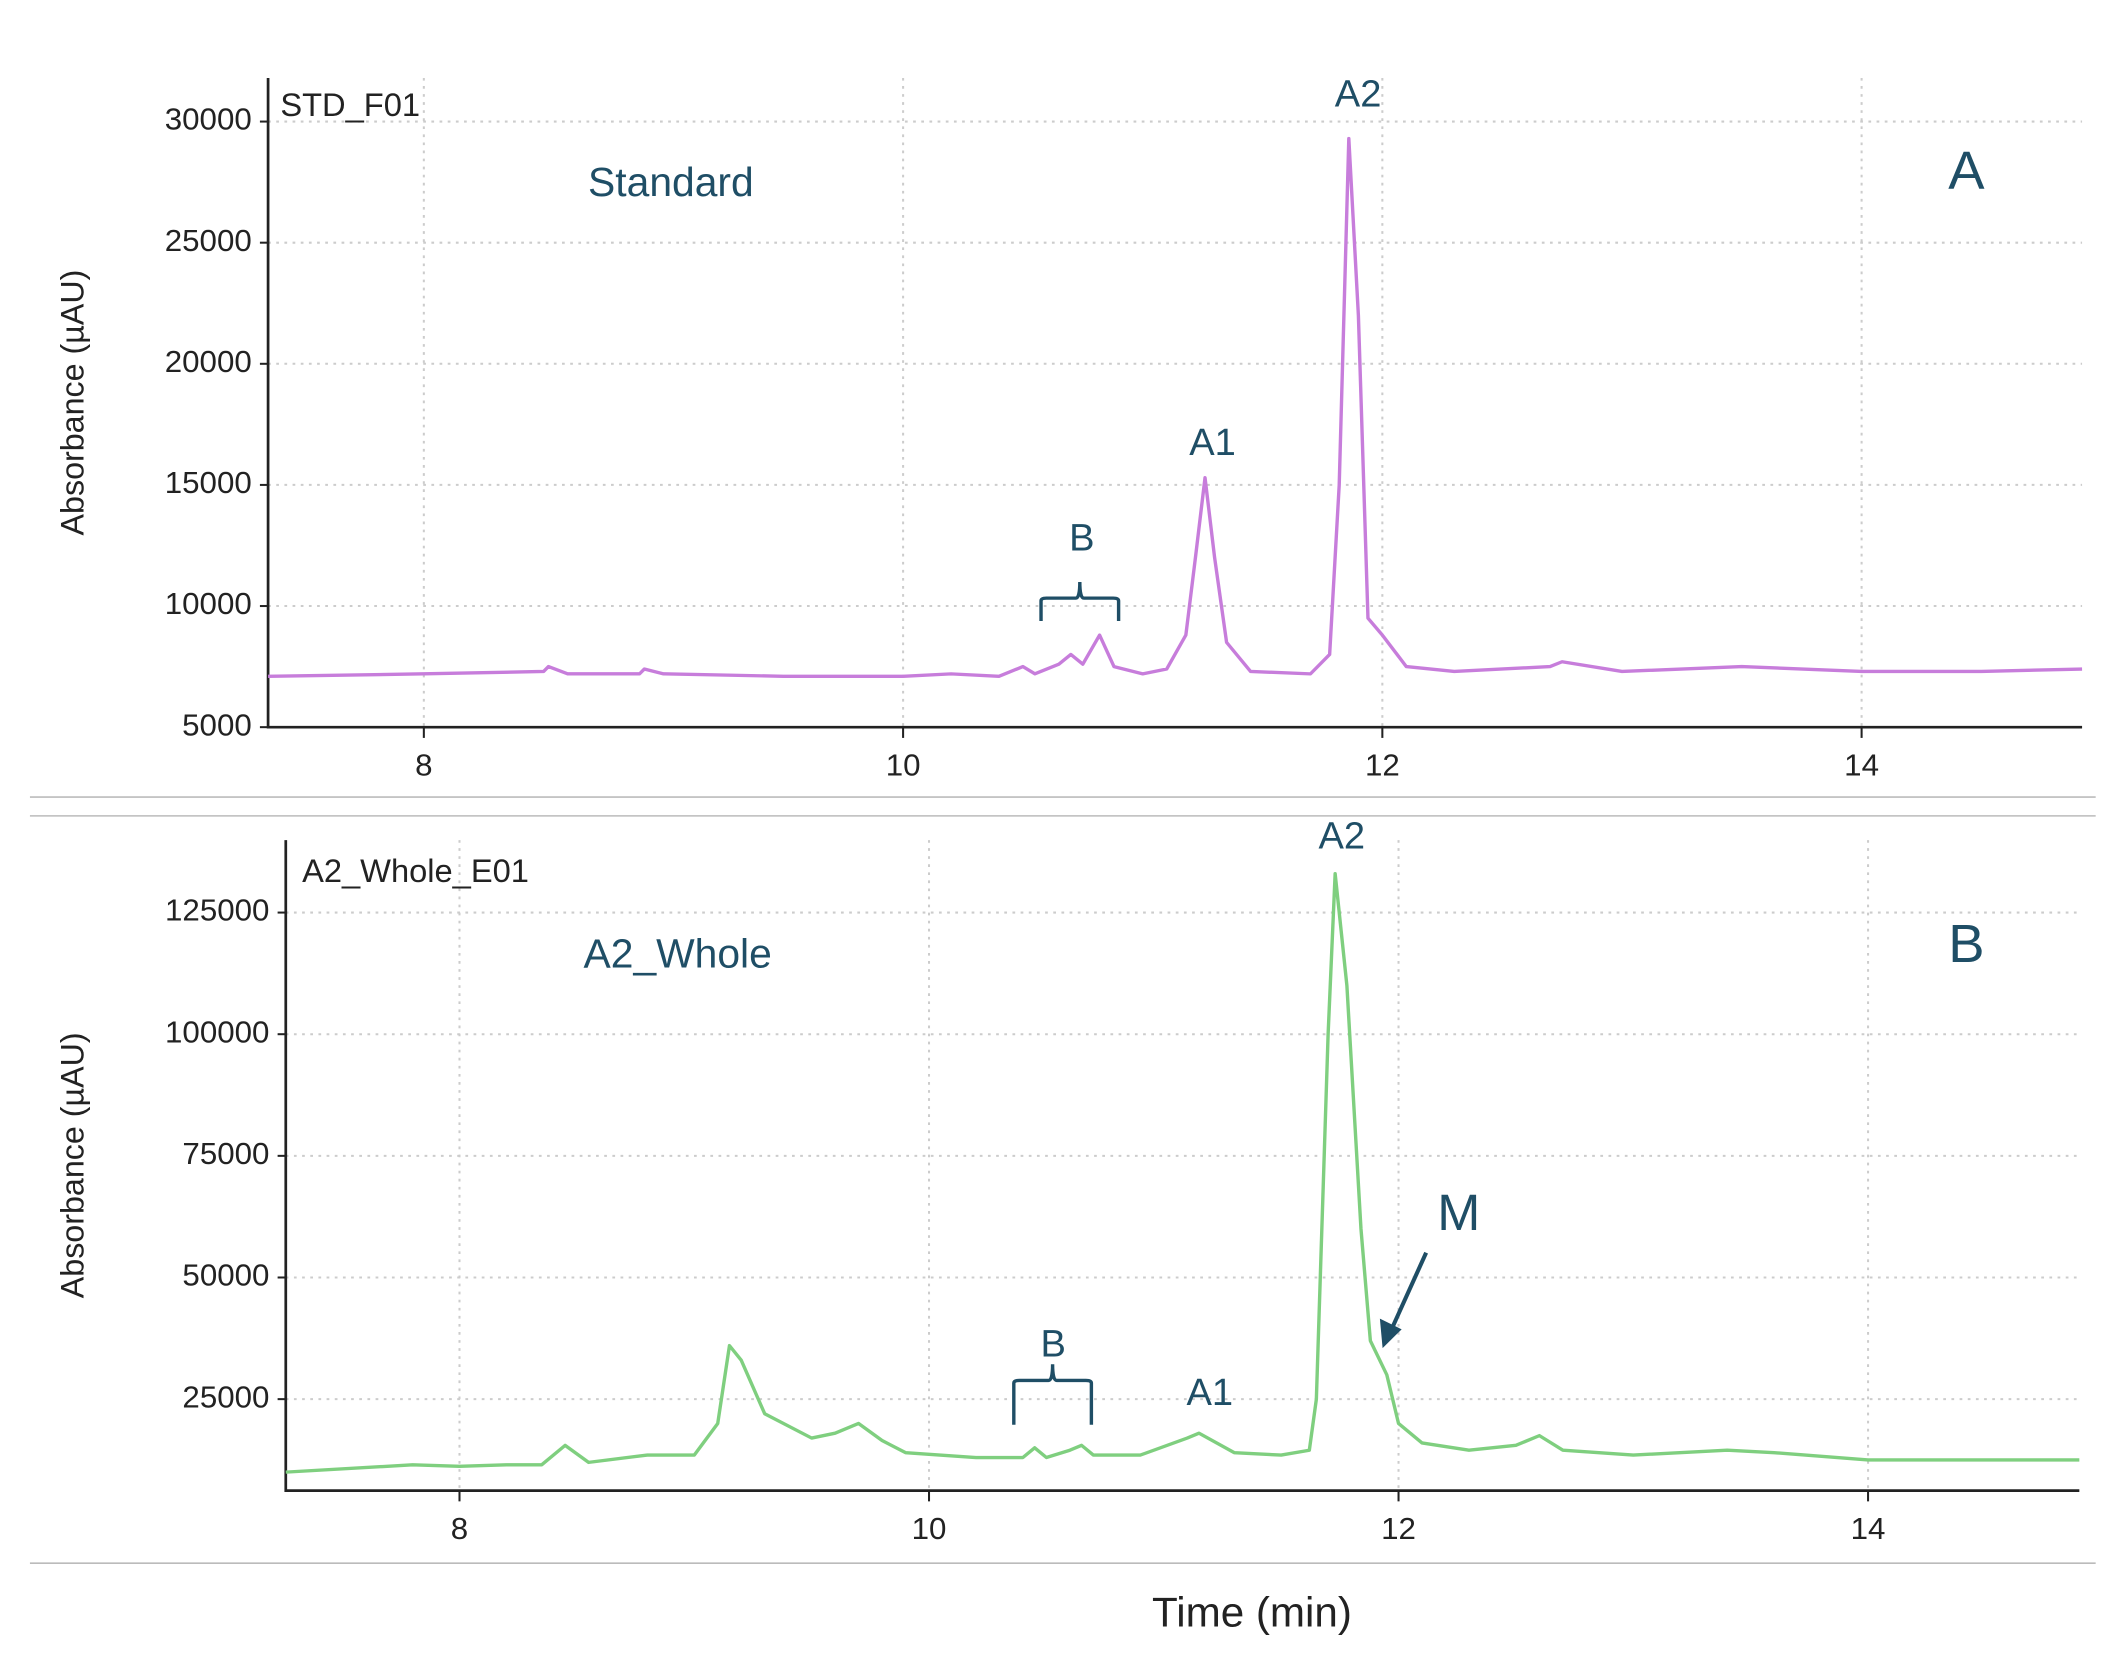 The image size is (2112, 1664). I want to click on sample-label: STD_F01, so click(350, 105).